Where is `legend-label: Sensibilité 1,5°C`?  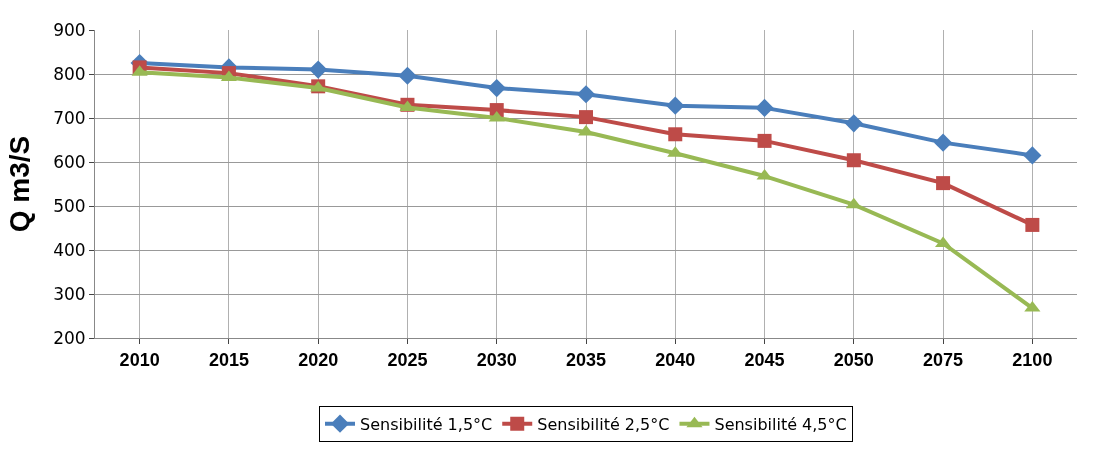 legend-label: Sensibilité 1,5°C is located at coordinates (426, 424).